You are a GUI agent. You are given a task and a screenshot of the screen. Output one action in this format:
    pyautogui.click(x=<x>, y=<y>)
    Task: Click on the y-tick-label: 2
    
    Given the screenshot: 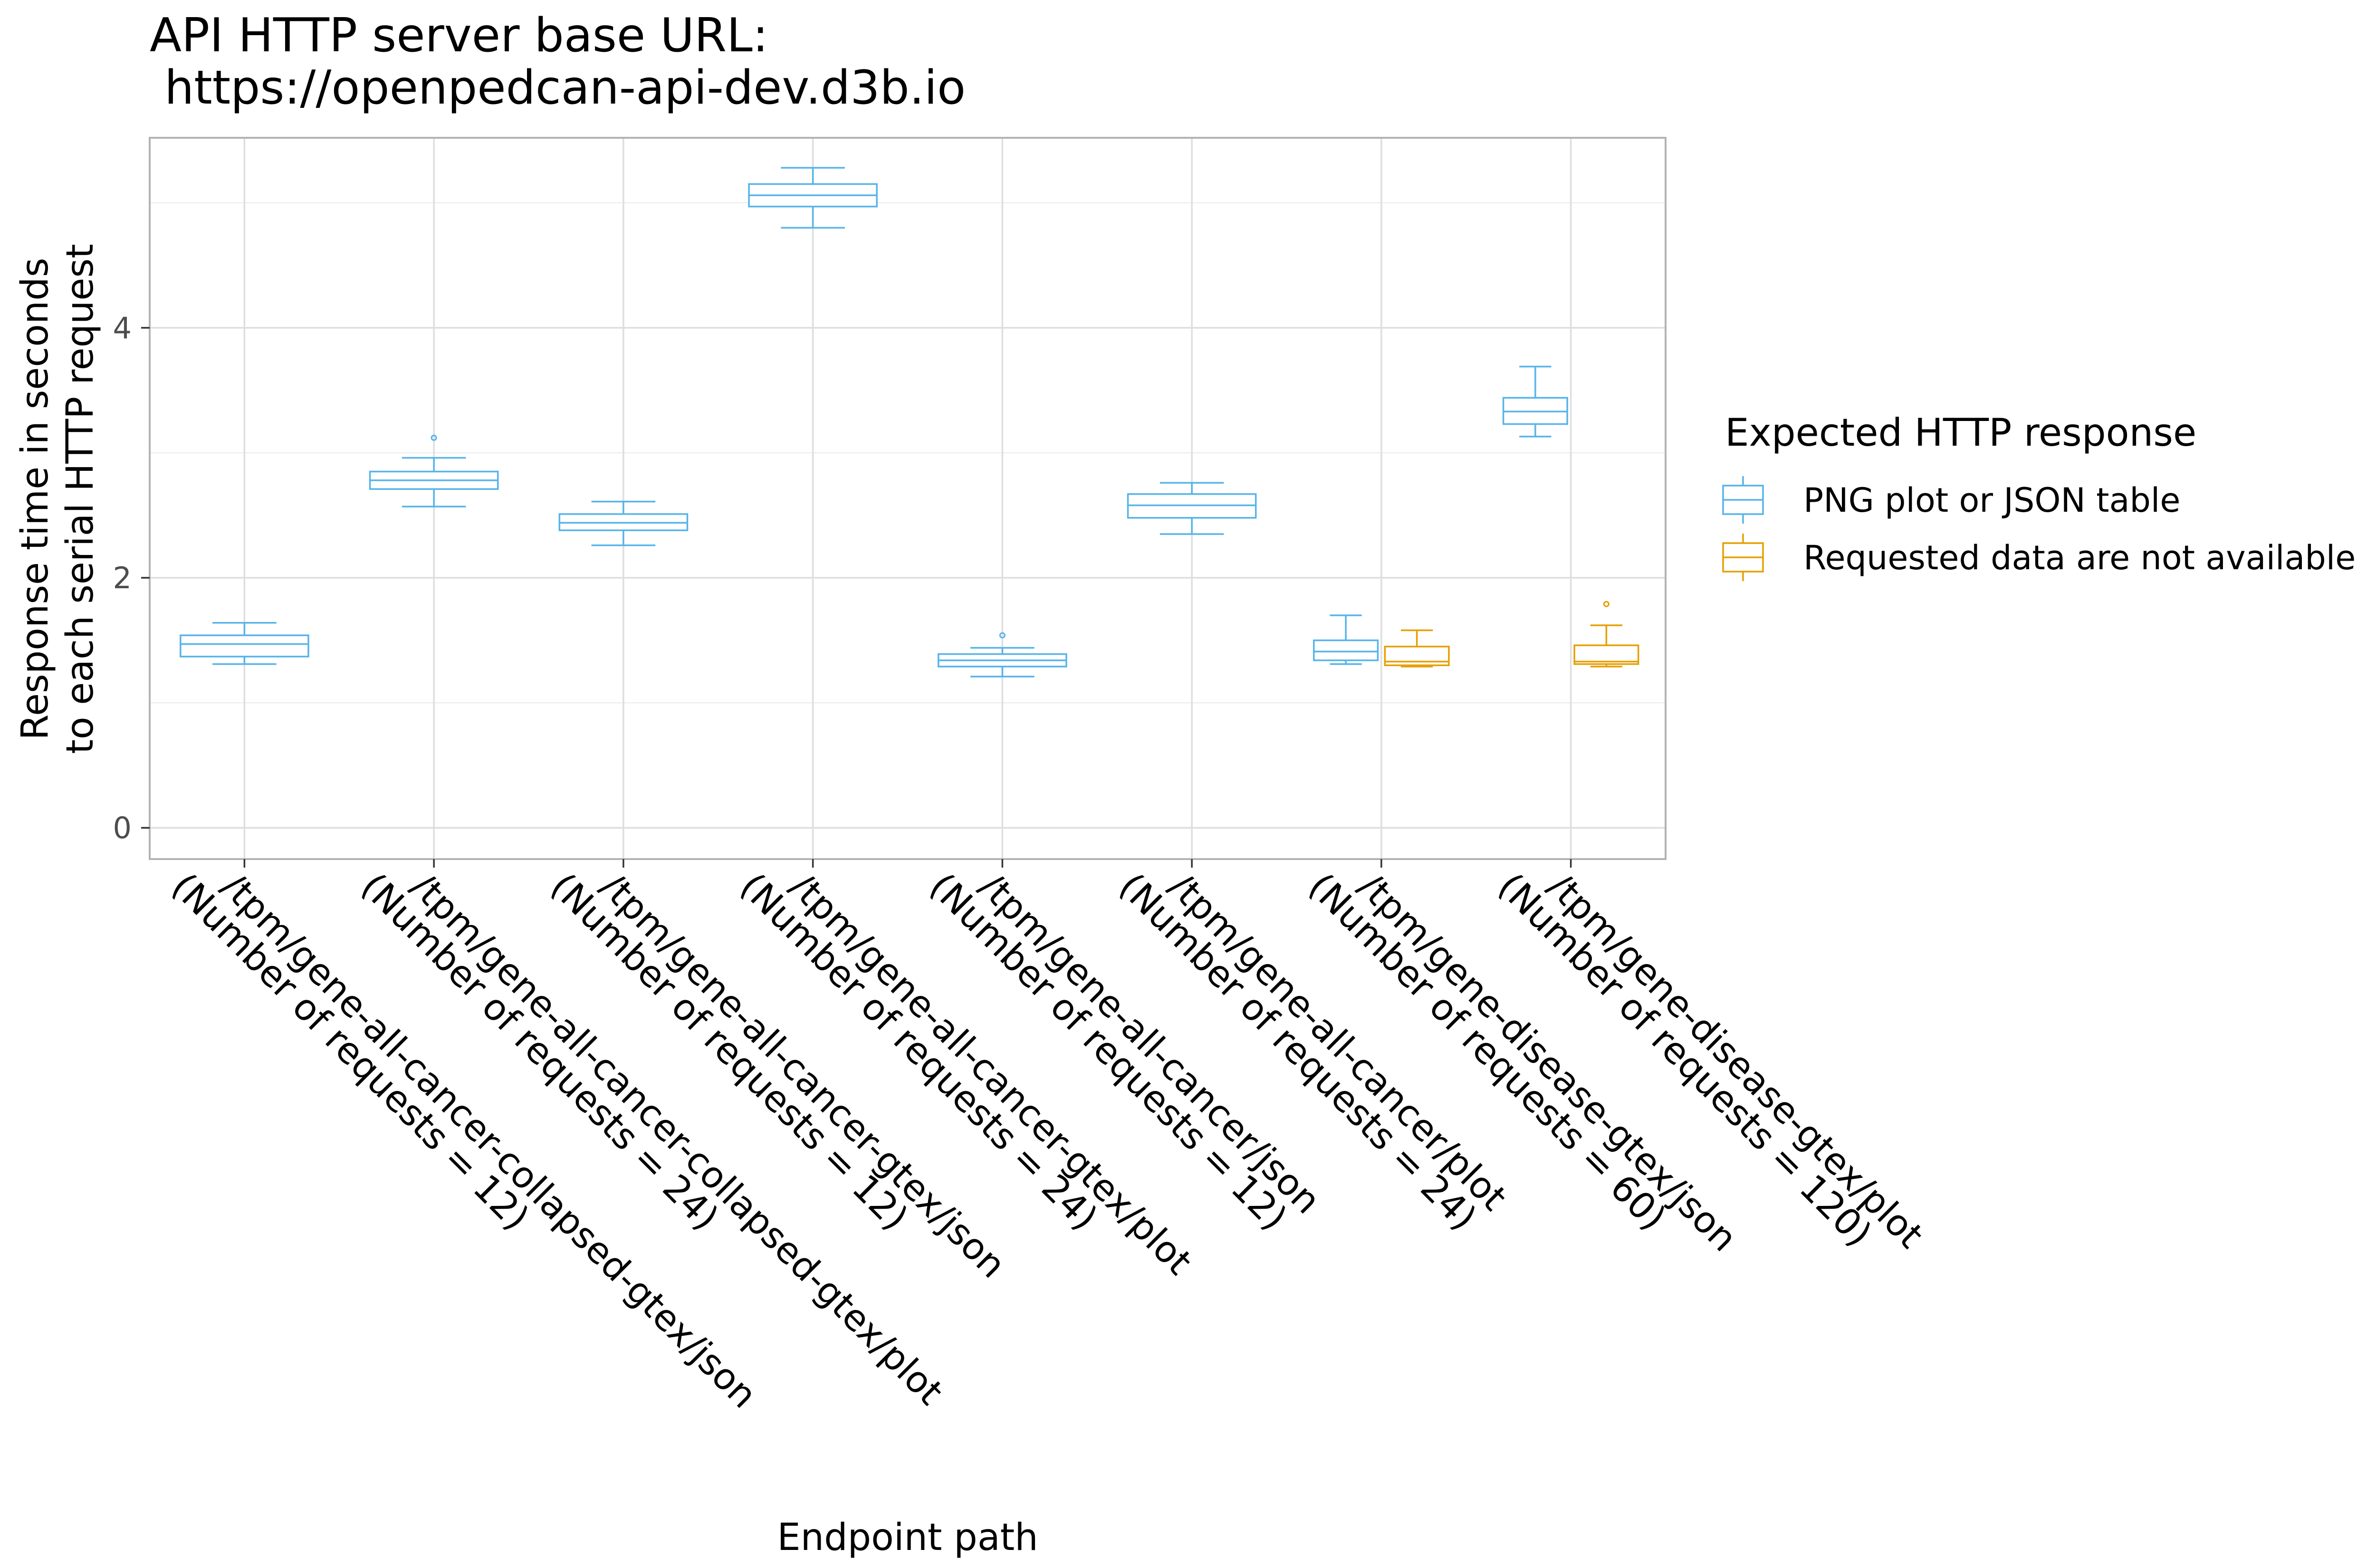 What is the action you would take?
    pyautogui.click(x=122, y=578)
    